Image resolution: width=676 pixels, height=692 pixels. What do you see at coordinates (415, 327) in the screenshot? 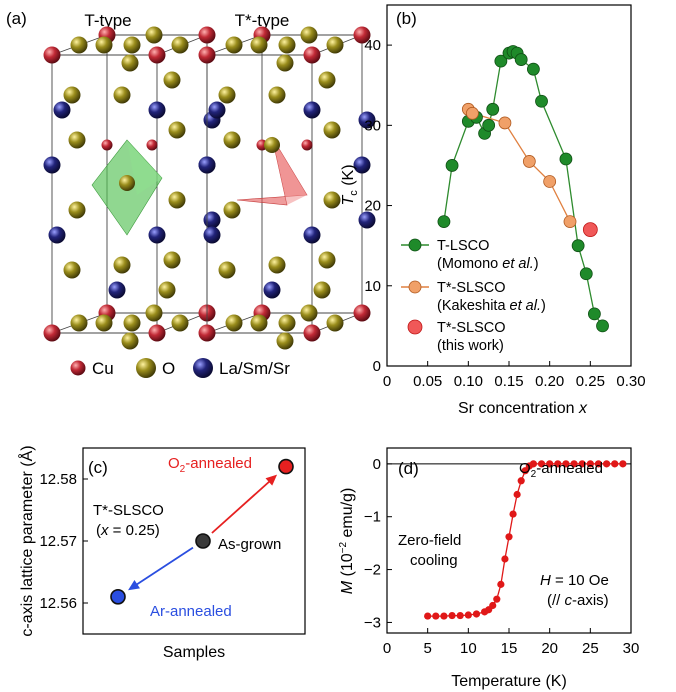
I see `legend-marker-this-work` at bounding box center [415, 327].